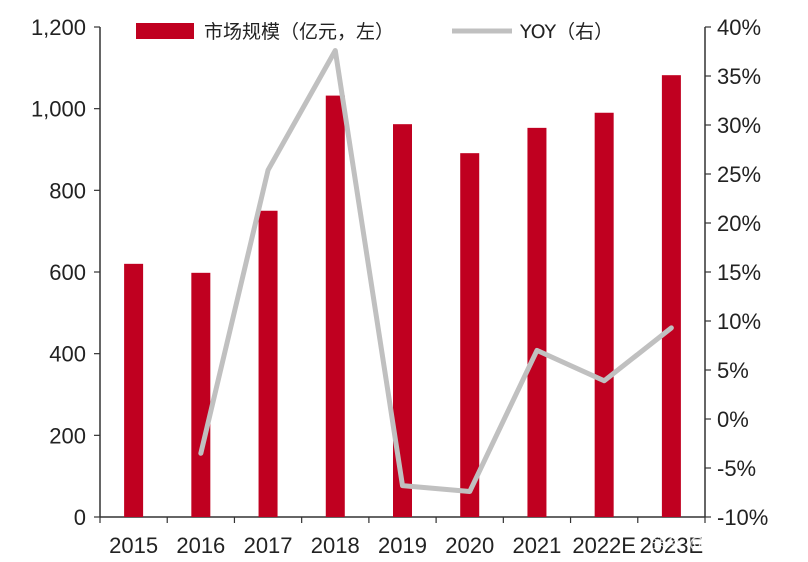  What do you see at coordinates (739, 174) in the screenshot?
I see `right-tick-label: 25%` at bounding box center [739, 174].